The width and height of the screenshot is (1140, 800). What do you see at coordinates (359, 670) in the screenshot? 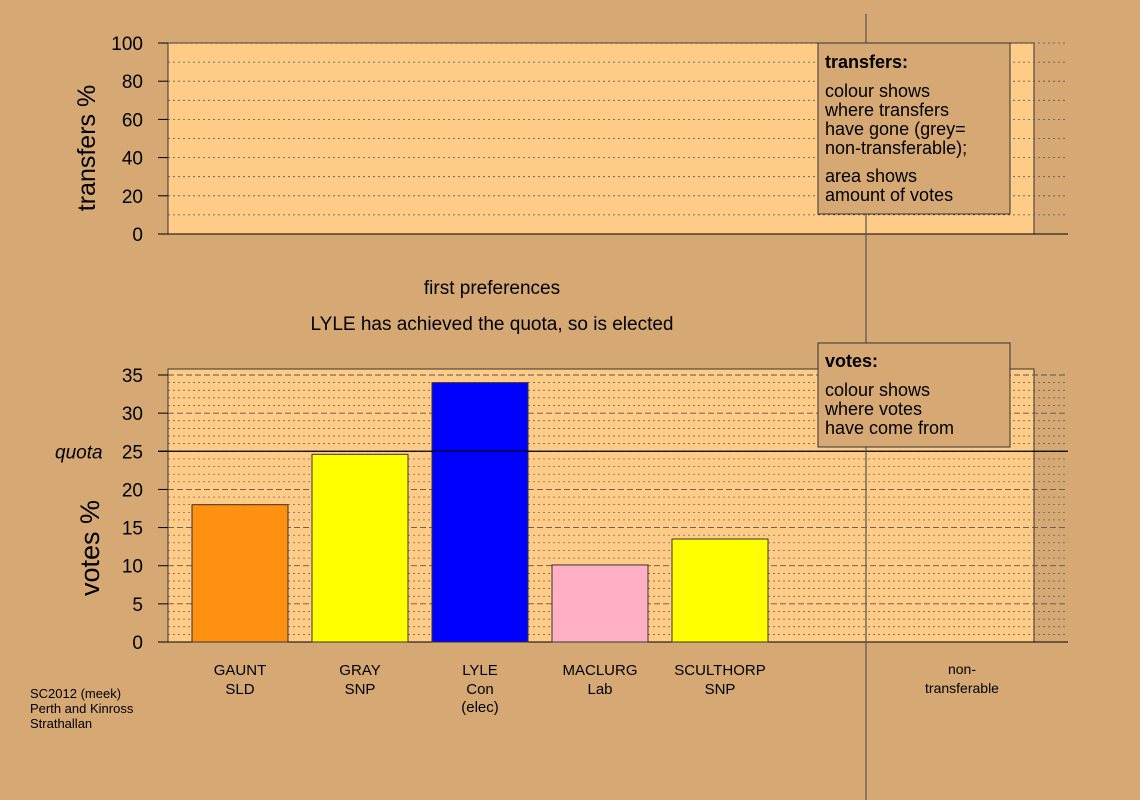
I see `candidate-name: GRAY` at bounding box center [359, 670].